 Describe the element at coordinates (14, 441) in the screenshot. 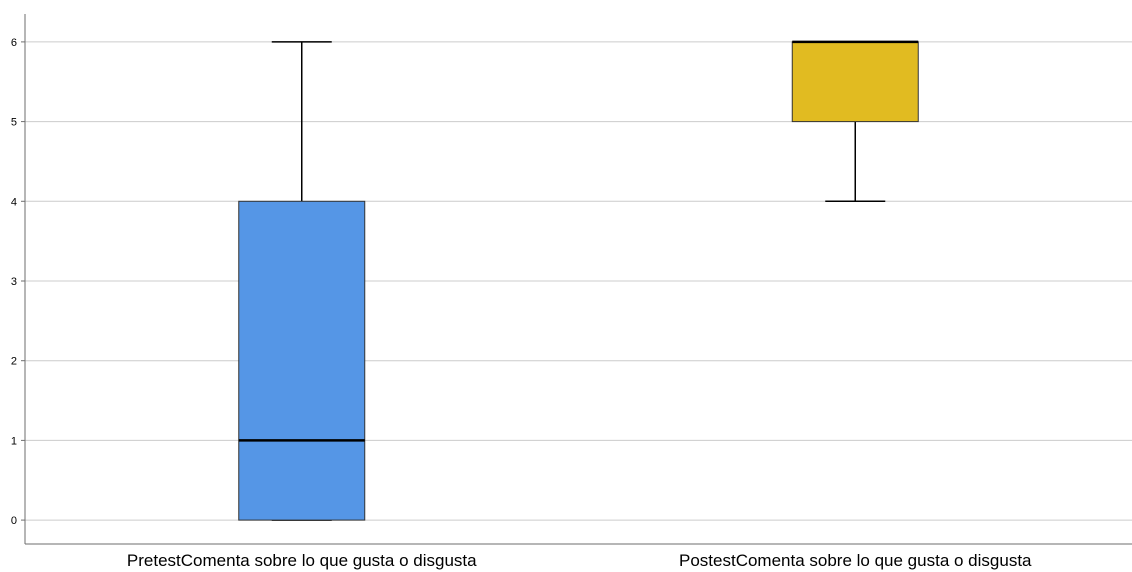

I see `y-tick-label: 1` at that location.